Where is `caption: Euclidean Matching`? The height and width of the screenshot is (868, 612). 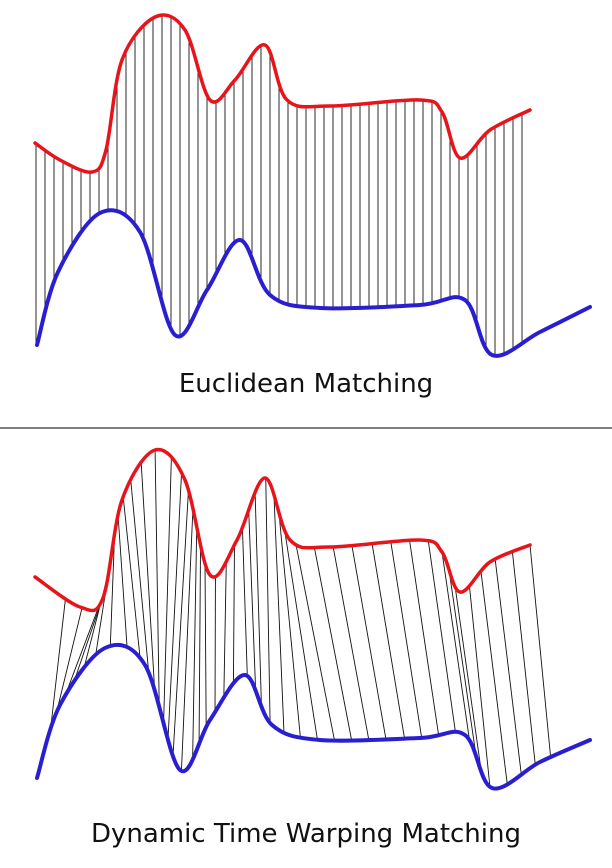
caption: Euclidean Matching is located at coordinates (306, 384).